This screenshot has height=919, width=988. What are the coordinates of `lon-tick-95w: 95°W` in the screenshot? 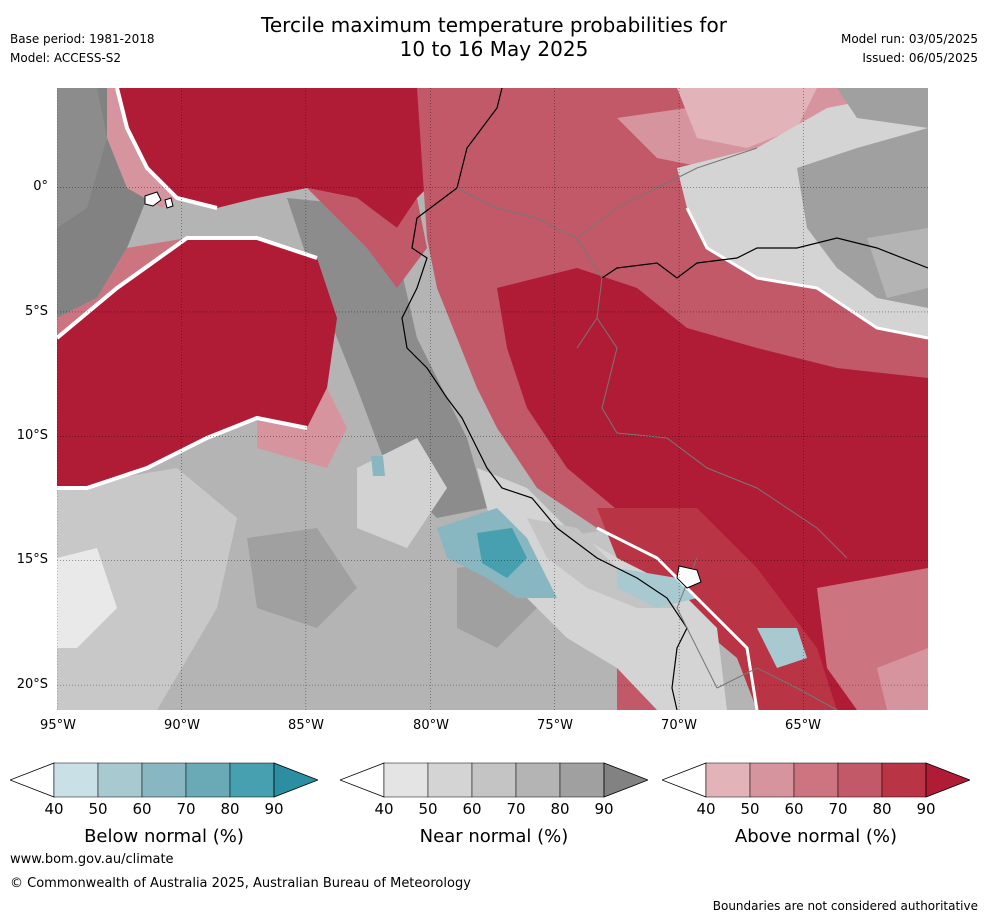 It's located at (58, 725).